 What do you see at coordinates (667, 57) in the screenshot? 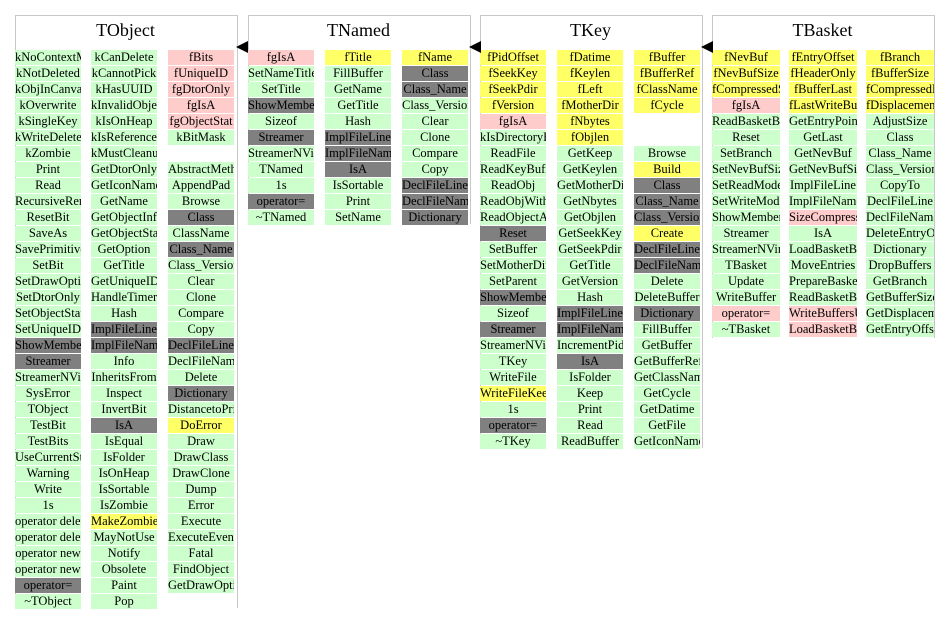
I see `member-fbuffer: fBuffer` at bounding box center [667, 57].